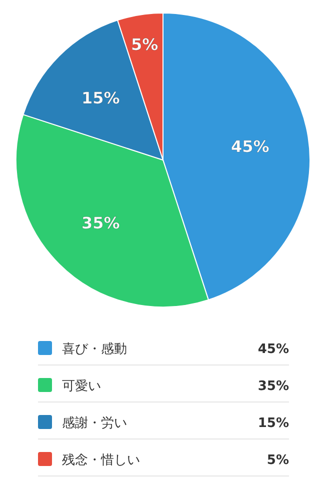 This screenshot has width=323, height=497. Describe the element at coordinates (273, 423) in the screenshot. I see `text: 15%` at that location.